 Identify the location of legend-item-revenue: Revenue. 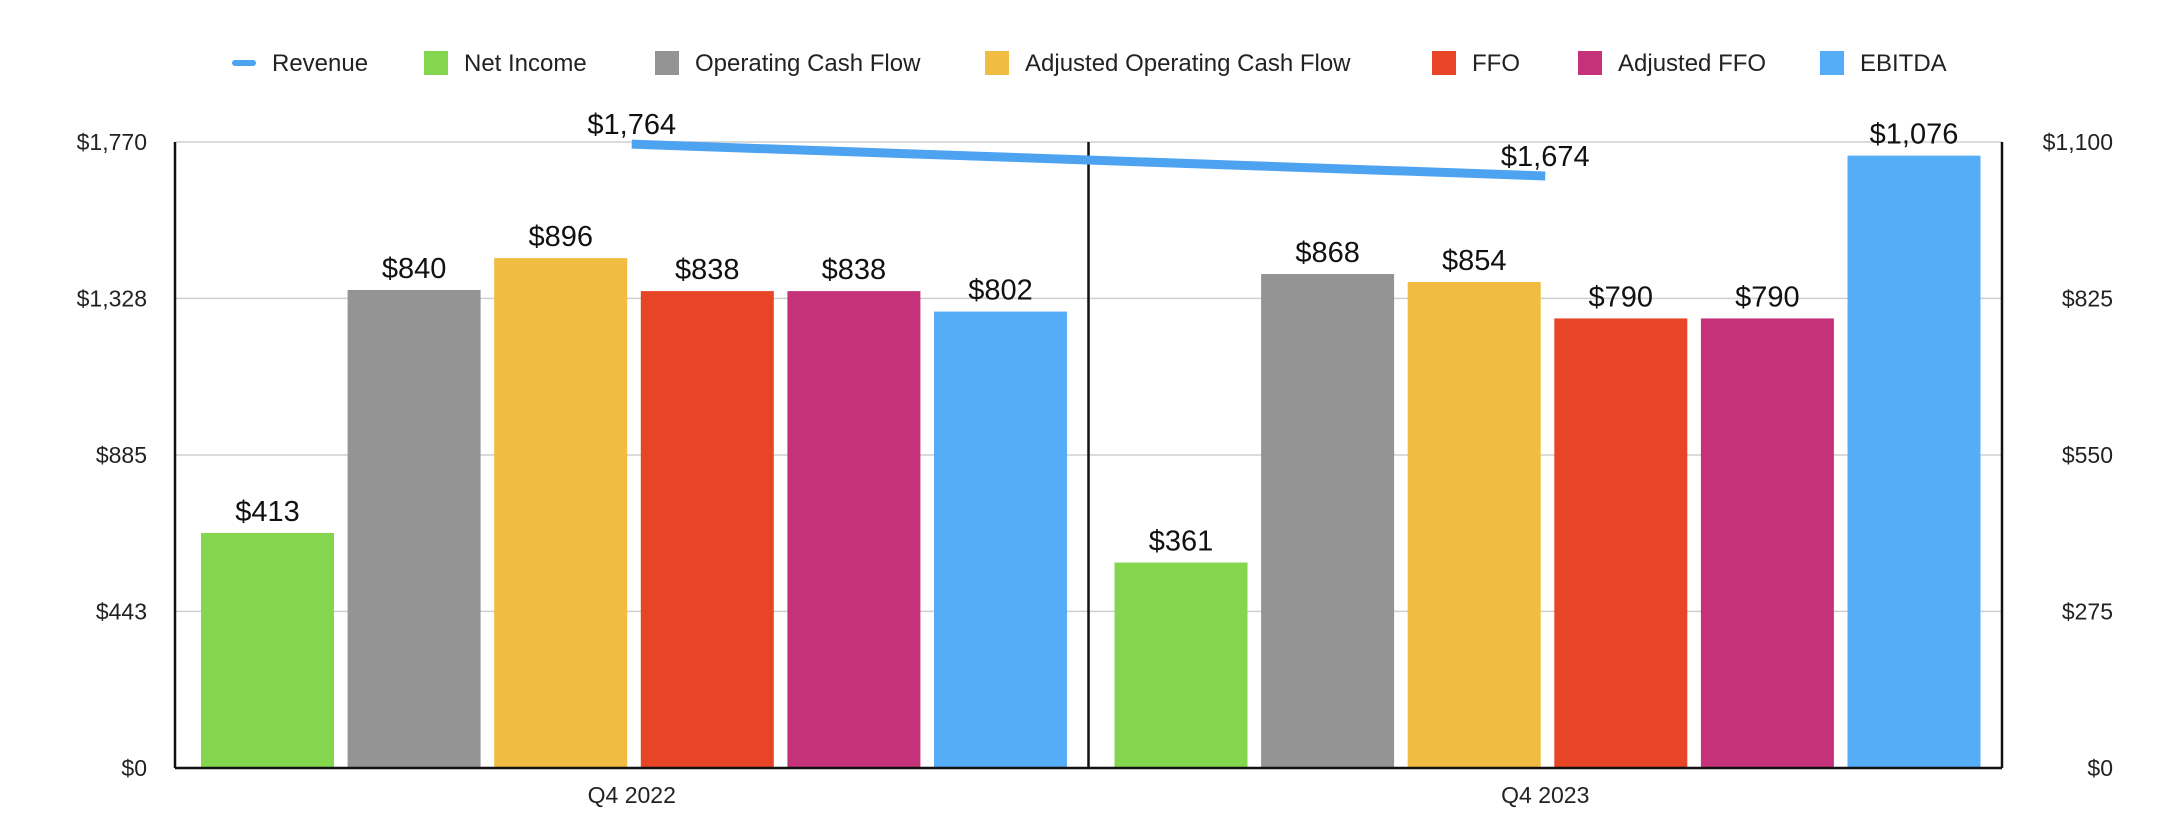
(300, 63).